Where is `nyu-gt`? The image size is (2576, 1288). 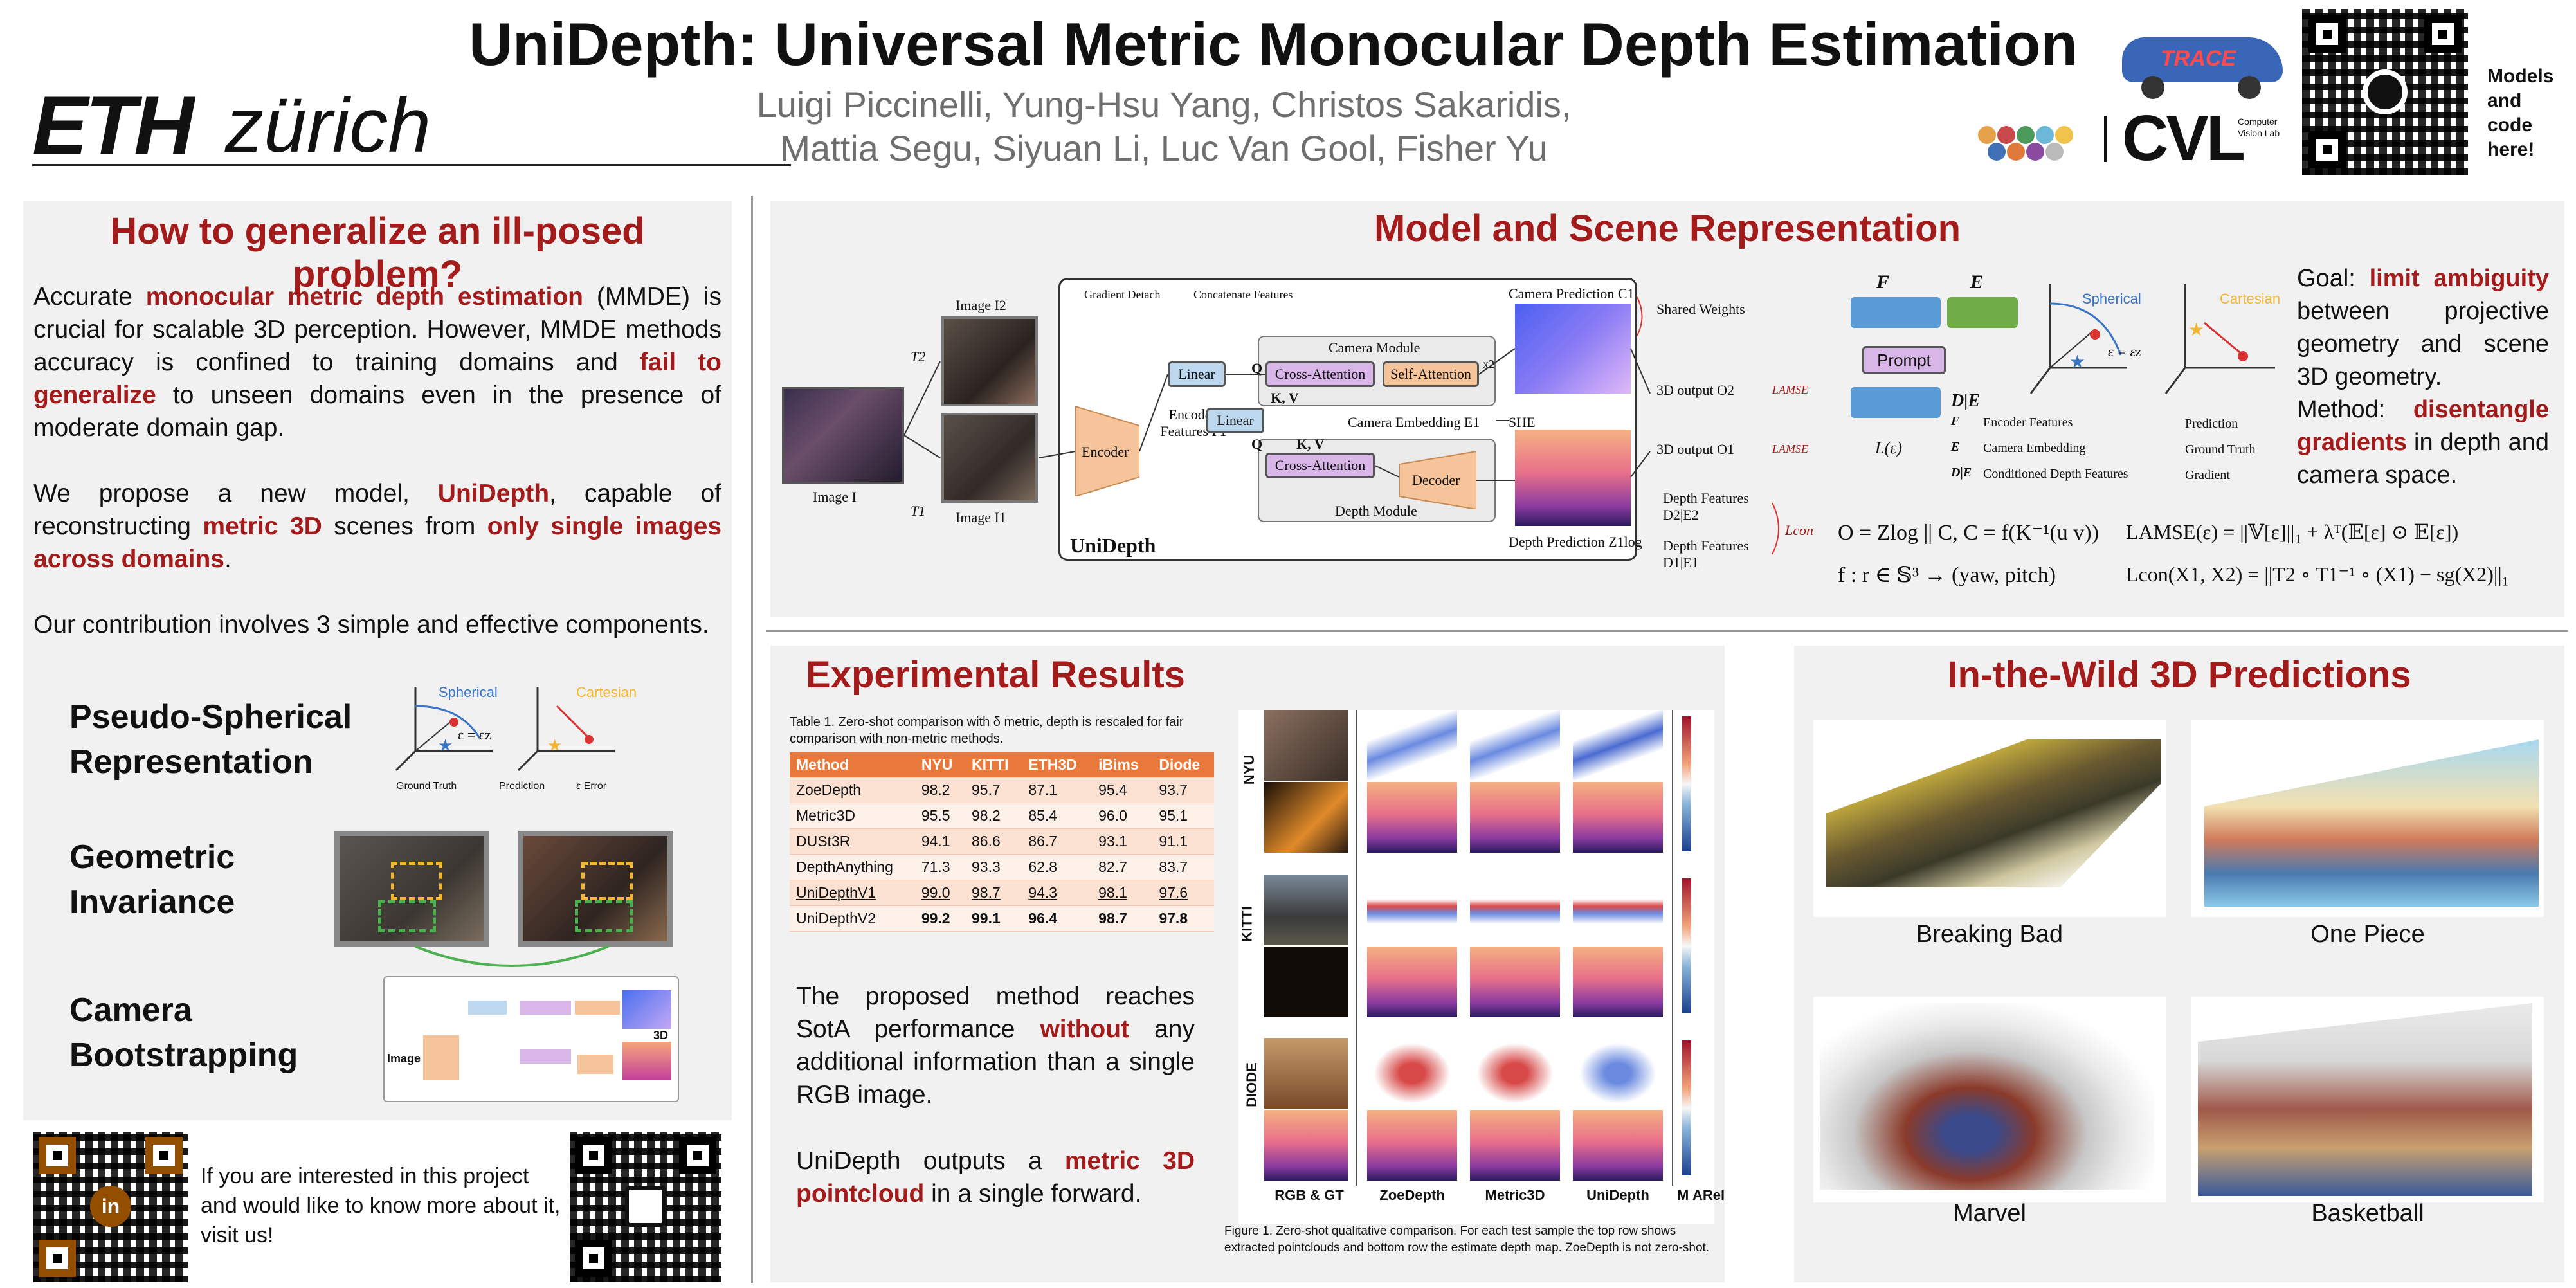
nyu-gt is located at coordinates (1306, 817).